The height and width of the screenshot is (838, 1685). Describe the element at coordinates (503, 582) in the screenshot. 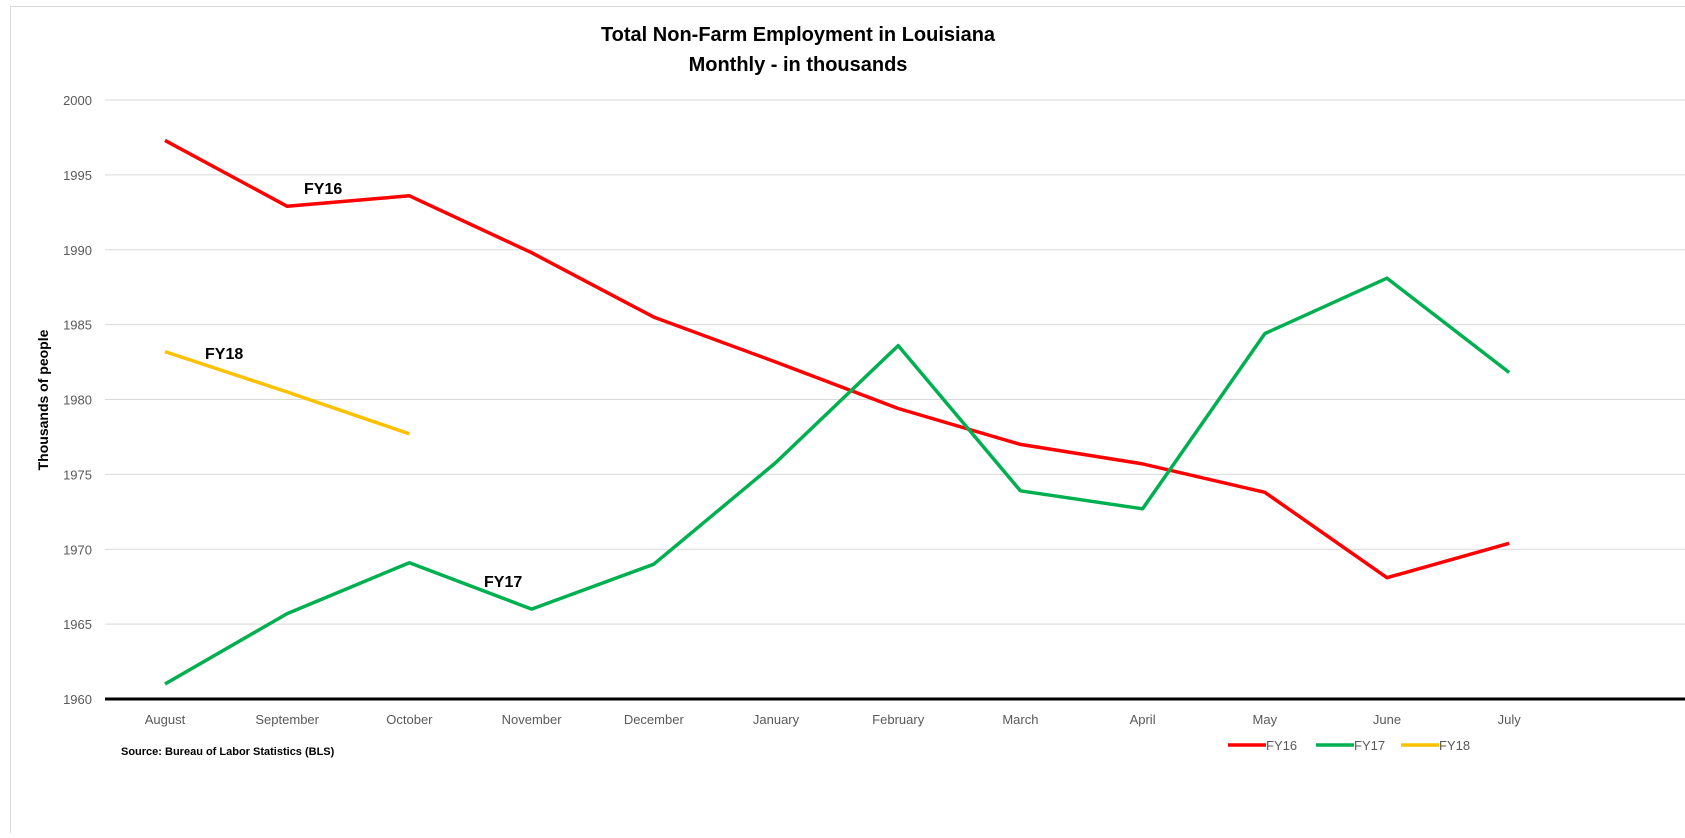

I see `series-label-fy17: FY17` at that location.